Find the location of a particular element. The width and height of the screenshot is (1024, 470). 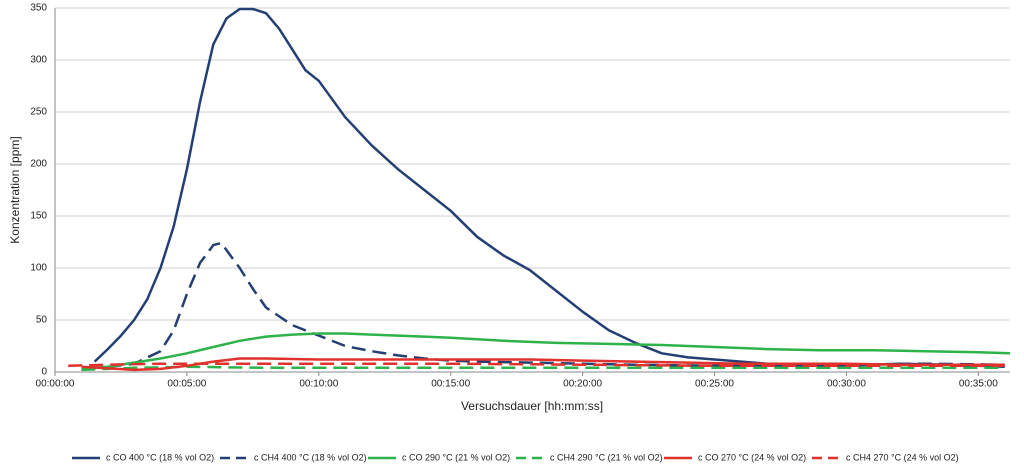

y-tick-label: 200 is located at coordinates (38, 164).